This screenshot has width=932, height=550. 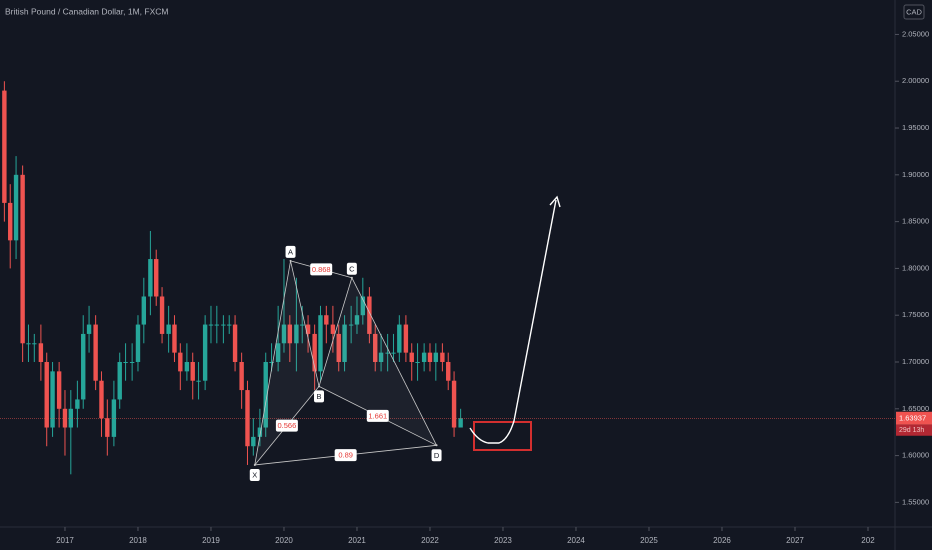 I want to click on target-zone, so click(x=502, y=436).